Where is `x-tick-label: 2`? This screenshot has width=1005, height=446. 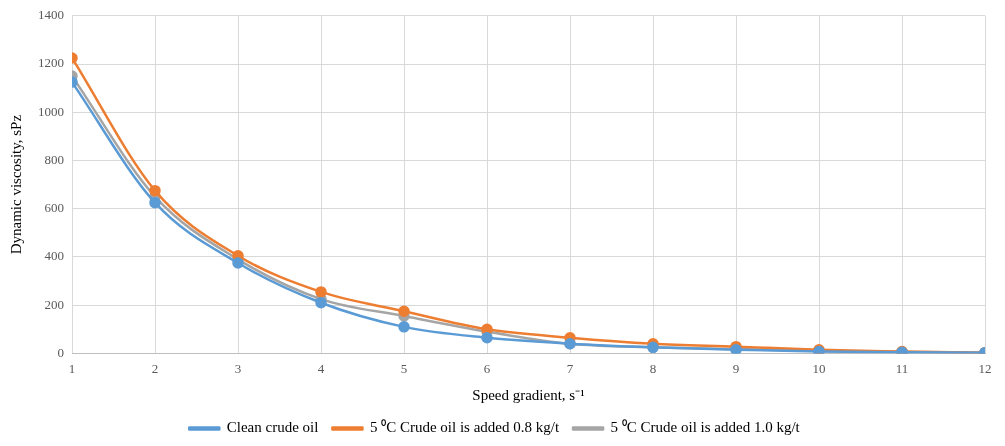
x-tick-label: 2 is located at coordinates (155, 368).